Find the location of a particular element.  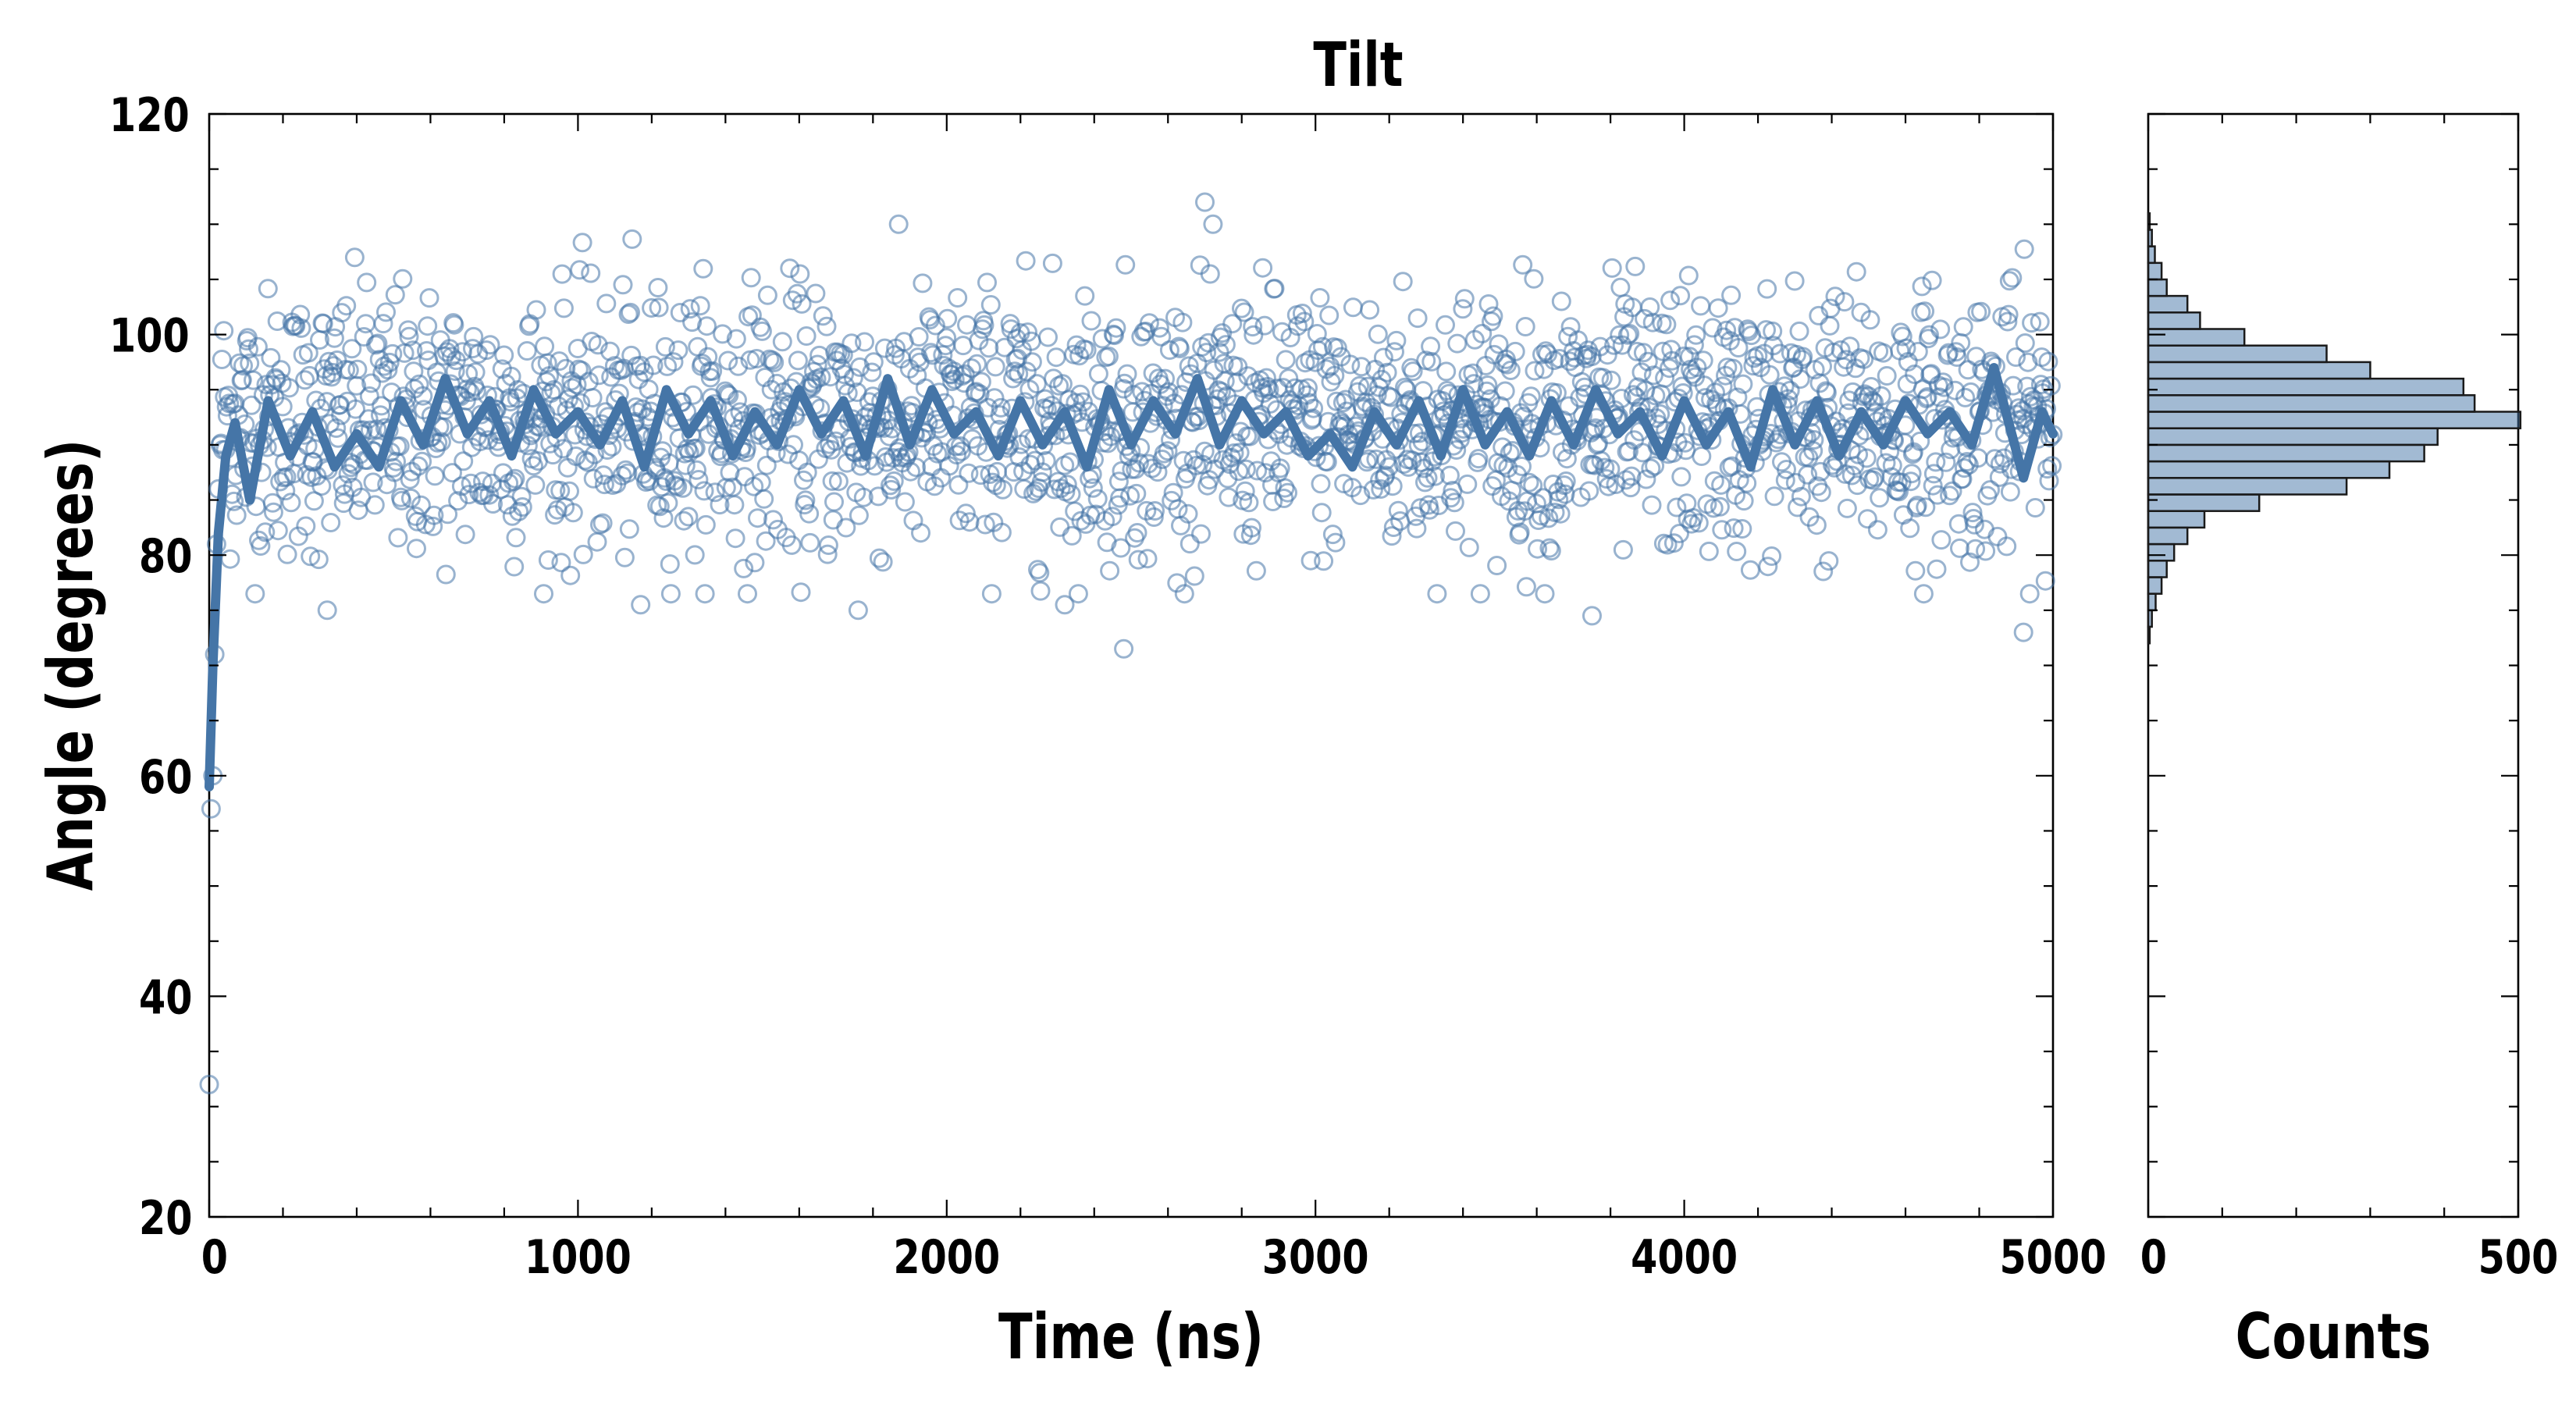

y-axis-label: Angle (degrees) is located at coordinates (71, 665).